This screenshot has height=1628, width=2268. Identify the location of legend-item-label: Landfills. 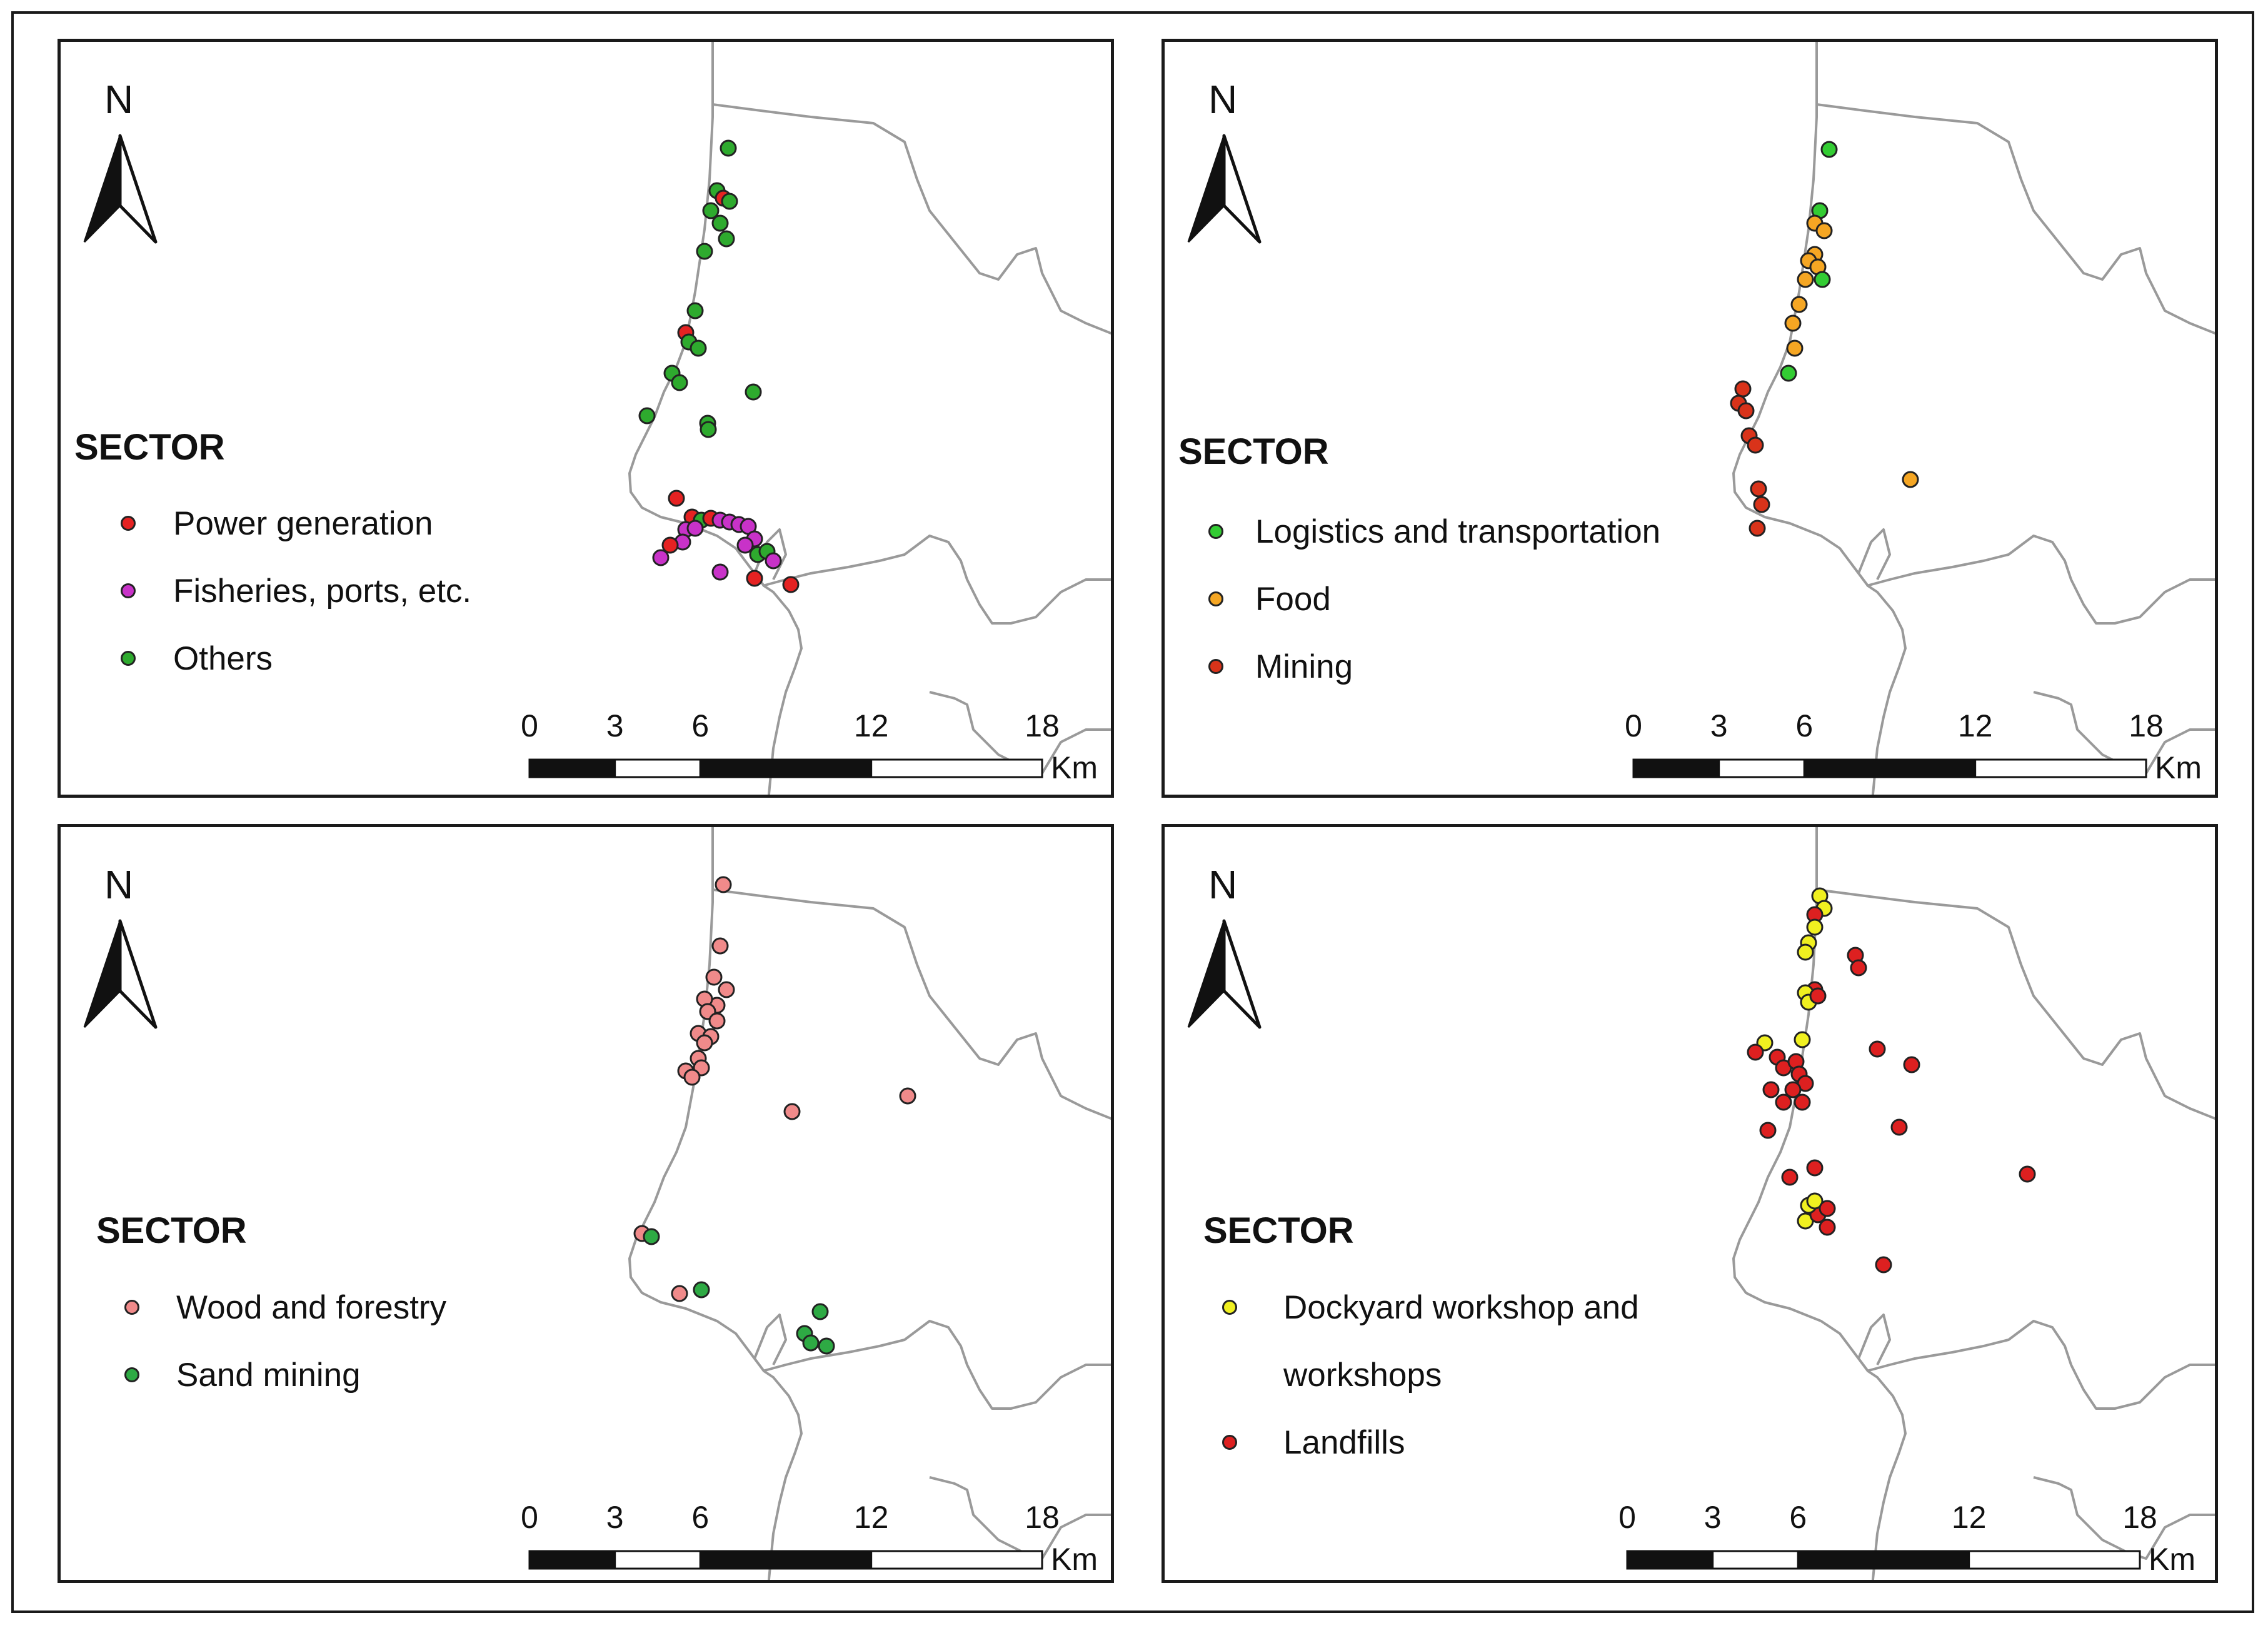
(1344, 1443).